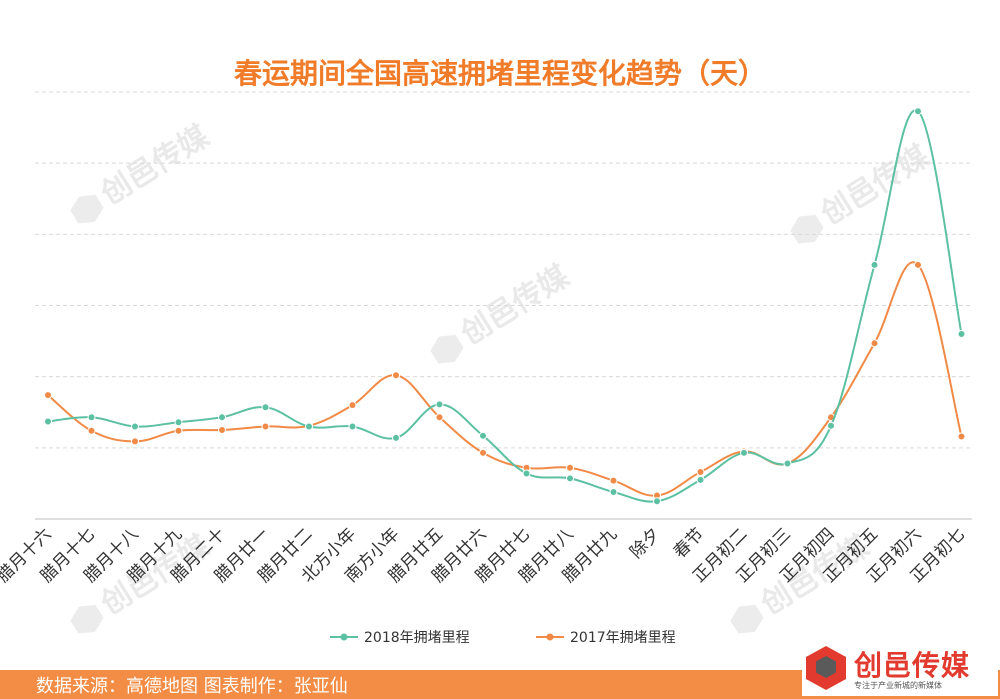  Describe the element at coordinates (417, 638) in the screenshot. I see `legend-label: 2018年拥堵里程` at that location.